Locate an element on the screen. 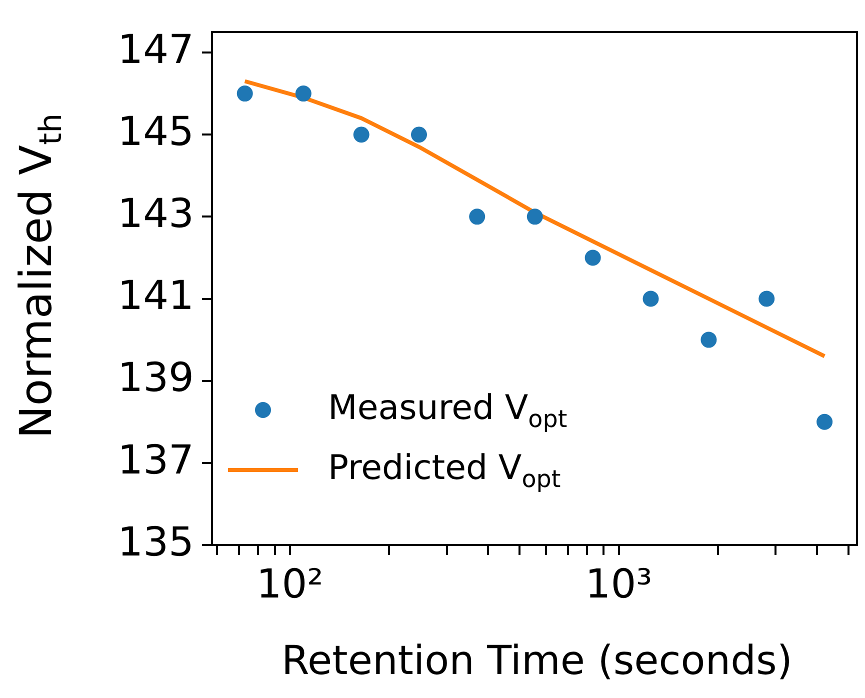 The image size is (865, 698). y-tick-label: 139 is located at coordinates (156, 378).